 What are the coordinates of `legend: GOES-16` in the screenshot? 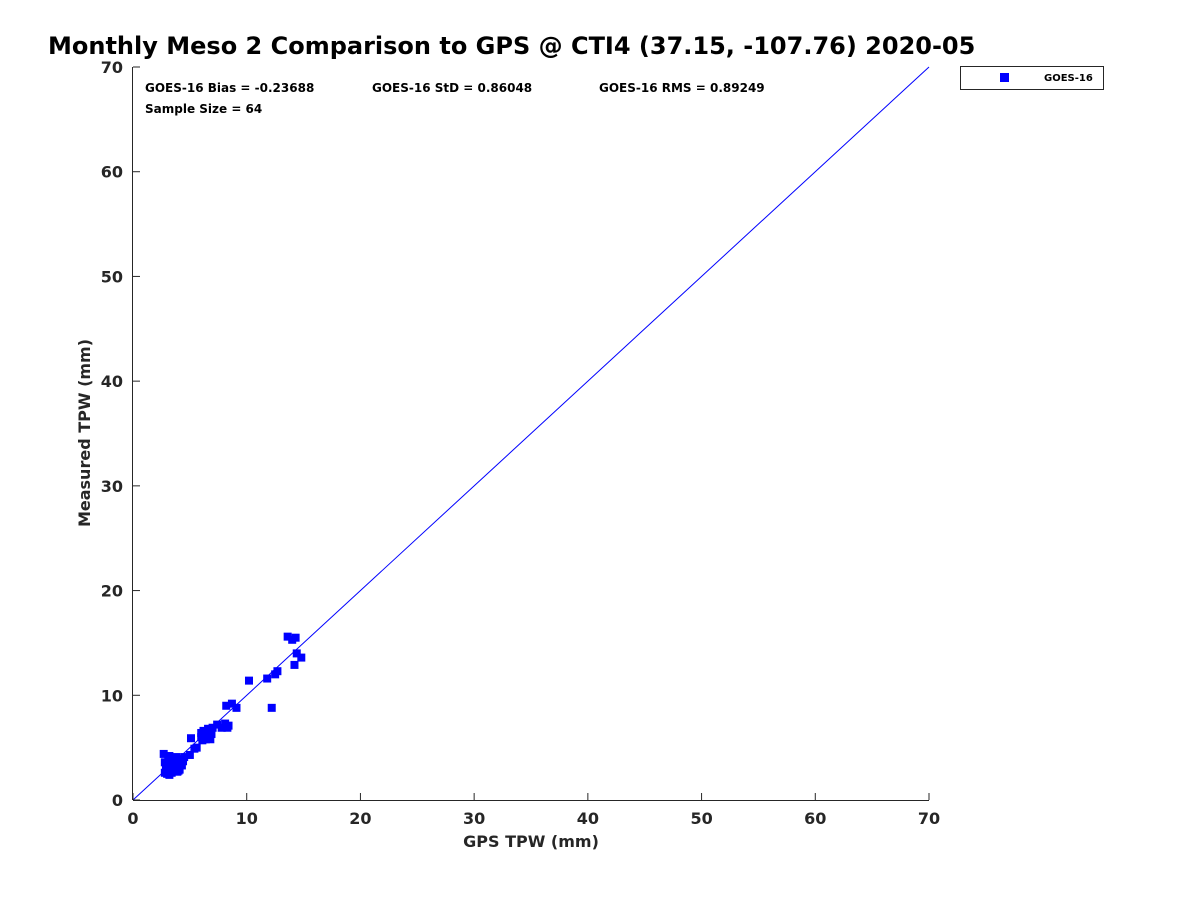 It's located at (1032, 78).